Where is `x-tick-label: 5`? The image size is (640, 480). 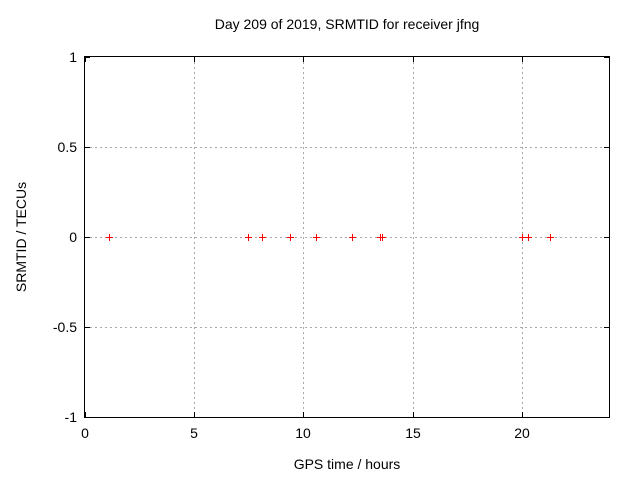
x-tick-label: 5 is located at coordinates (194, 433).